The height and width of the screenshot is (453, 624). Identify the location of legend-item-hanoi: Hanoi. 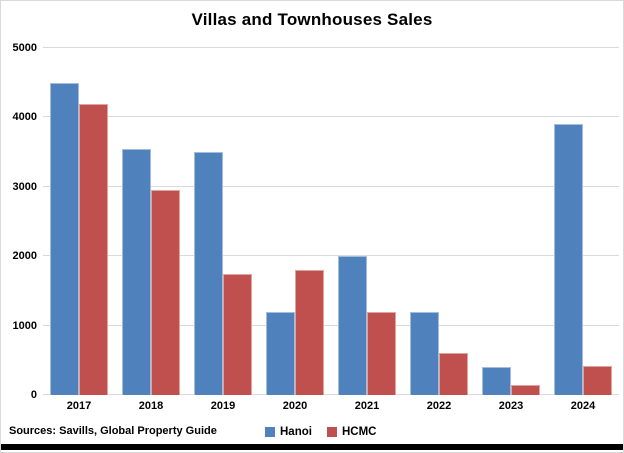
(288, 432).